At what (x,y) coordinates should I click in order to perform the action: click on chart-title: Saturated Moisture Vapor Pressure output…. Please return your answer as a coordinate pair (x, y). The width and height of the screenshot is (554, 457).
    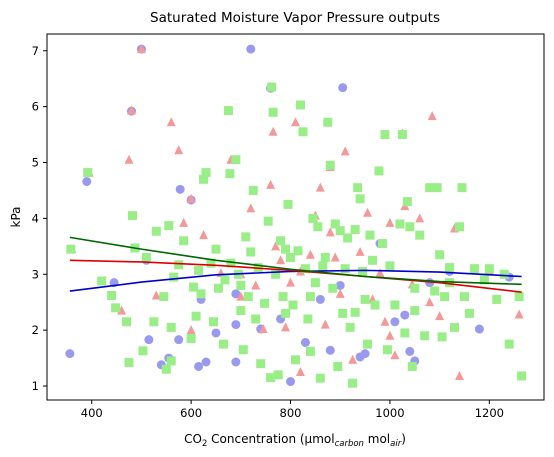
    Looking at the image, I should click on (295, 18).